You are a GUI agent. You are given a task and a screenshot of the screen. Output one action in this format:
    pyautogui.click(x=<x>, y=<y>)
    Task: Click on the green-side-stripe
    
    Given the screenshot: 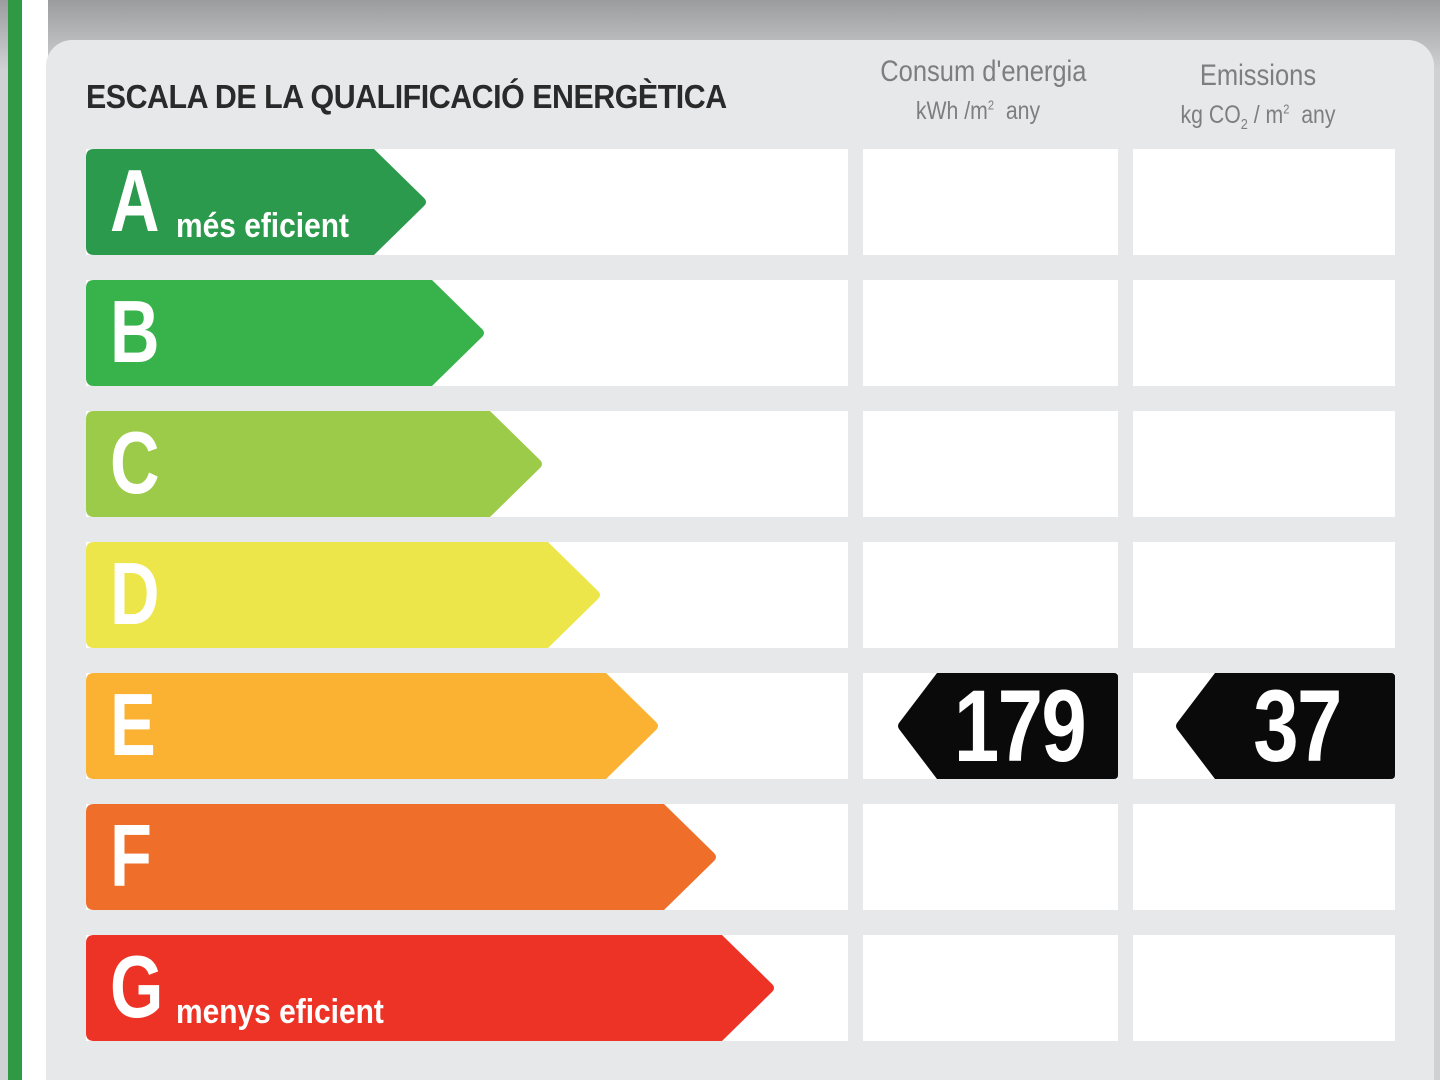 What is the action you would take?
    pyautogui.click(x=15, y=540)
    